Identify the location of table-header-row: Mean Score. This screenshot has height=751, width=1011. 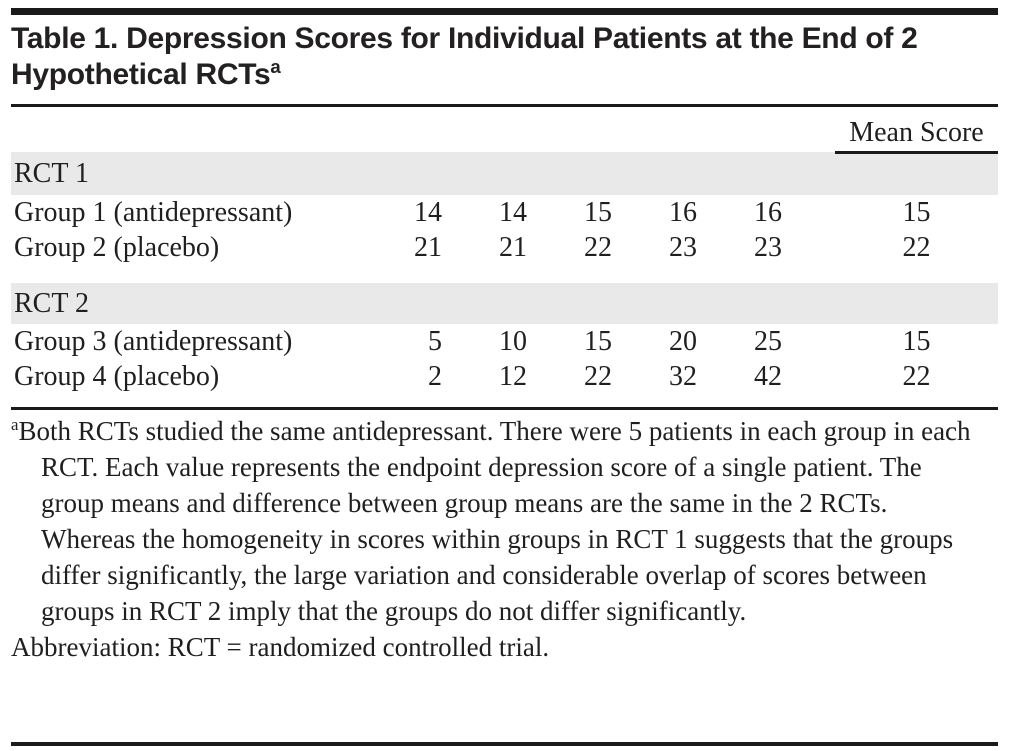
(504, 130).